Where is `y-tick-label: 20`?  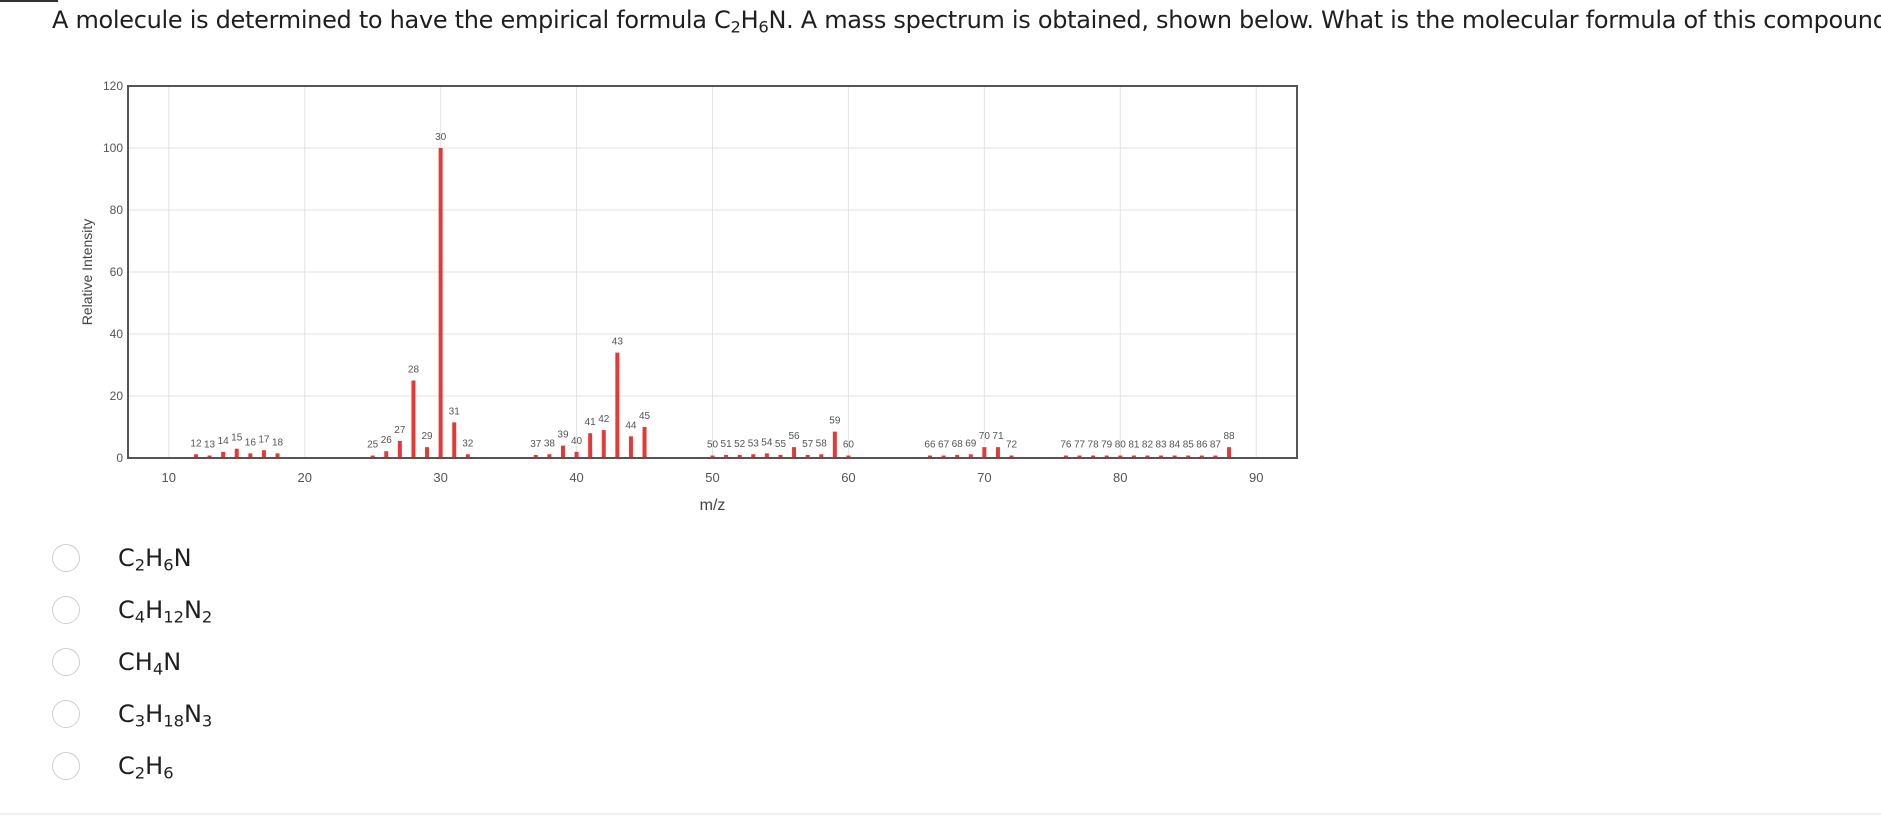
y-tick-label: 20 is located at coordinates (117, 396).